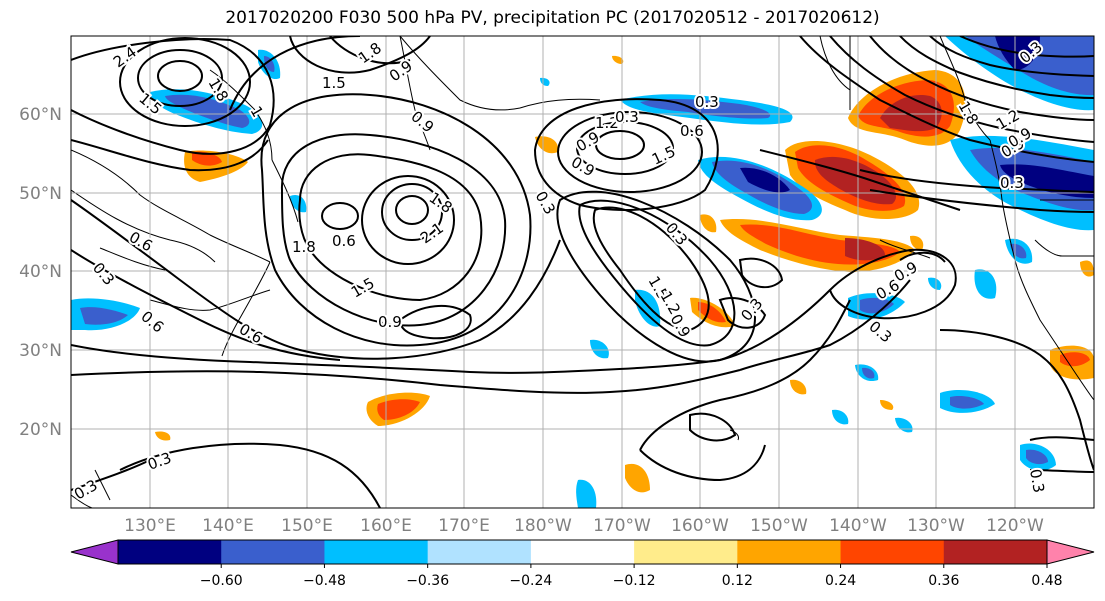 The image size is (1105, 601). Describe the element at coordinates (700, 526) in the screenshot. I see `lon-tick-label: 160°W` at that location.